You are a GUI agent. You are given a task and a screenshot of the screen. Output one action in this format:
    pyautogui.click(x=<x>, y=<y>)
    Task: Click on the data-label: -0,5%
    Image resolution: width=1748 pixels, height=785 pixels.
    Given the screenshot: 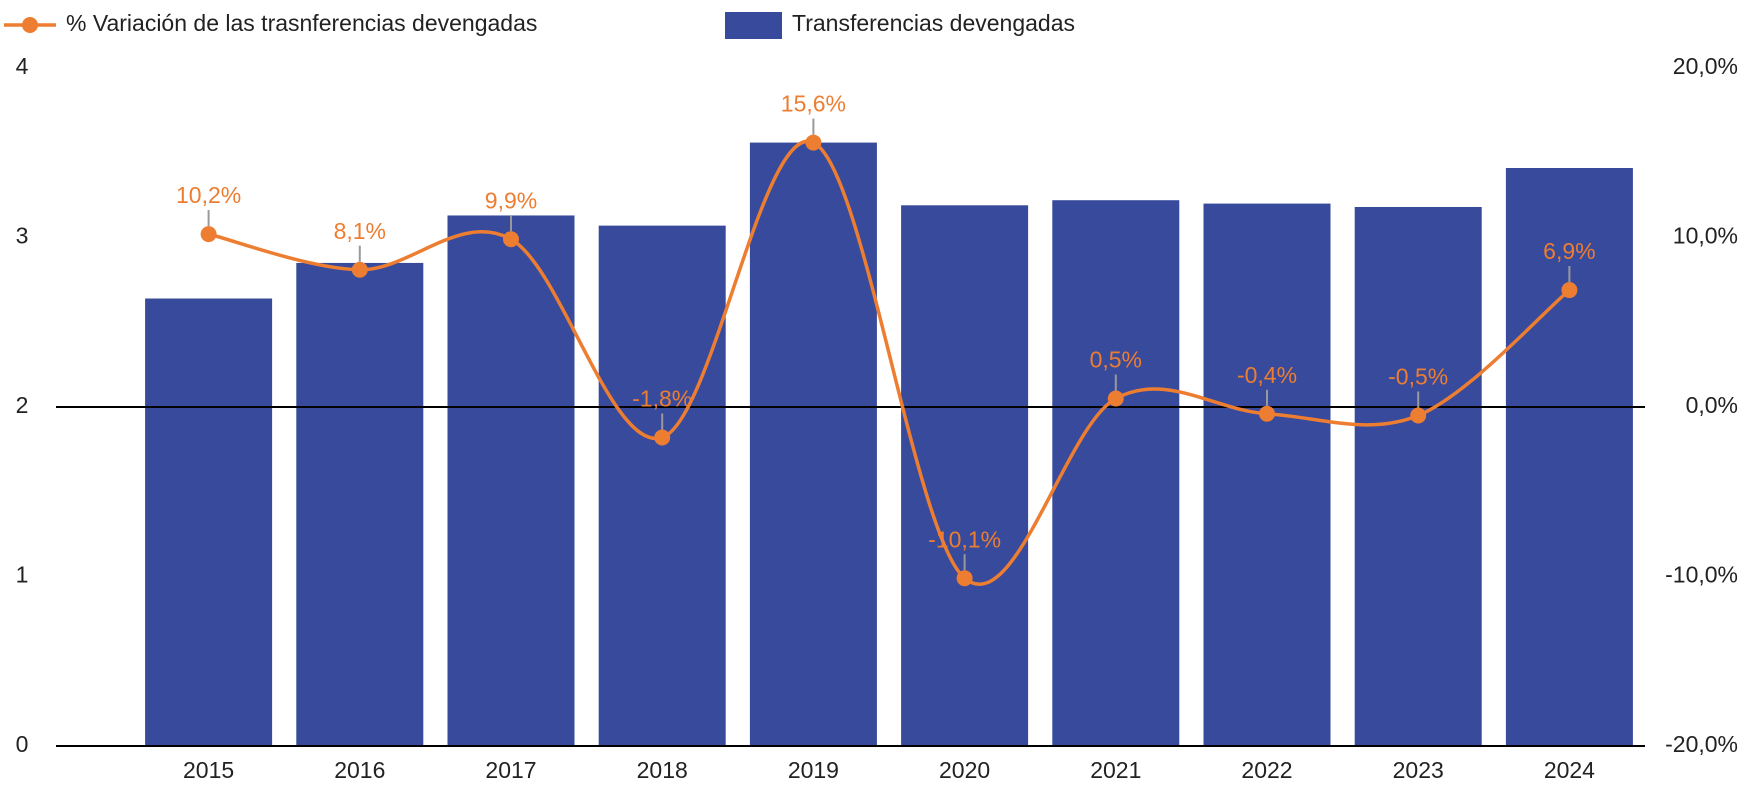 What is the action you would take?
    pyautogui.click(x=1418, y=377)
    